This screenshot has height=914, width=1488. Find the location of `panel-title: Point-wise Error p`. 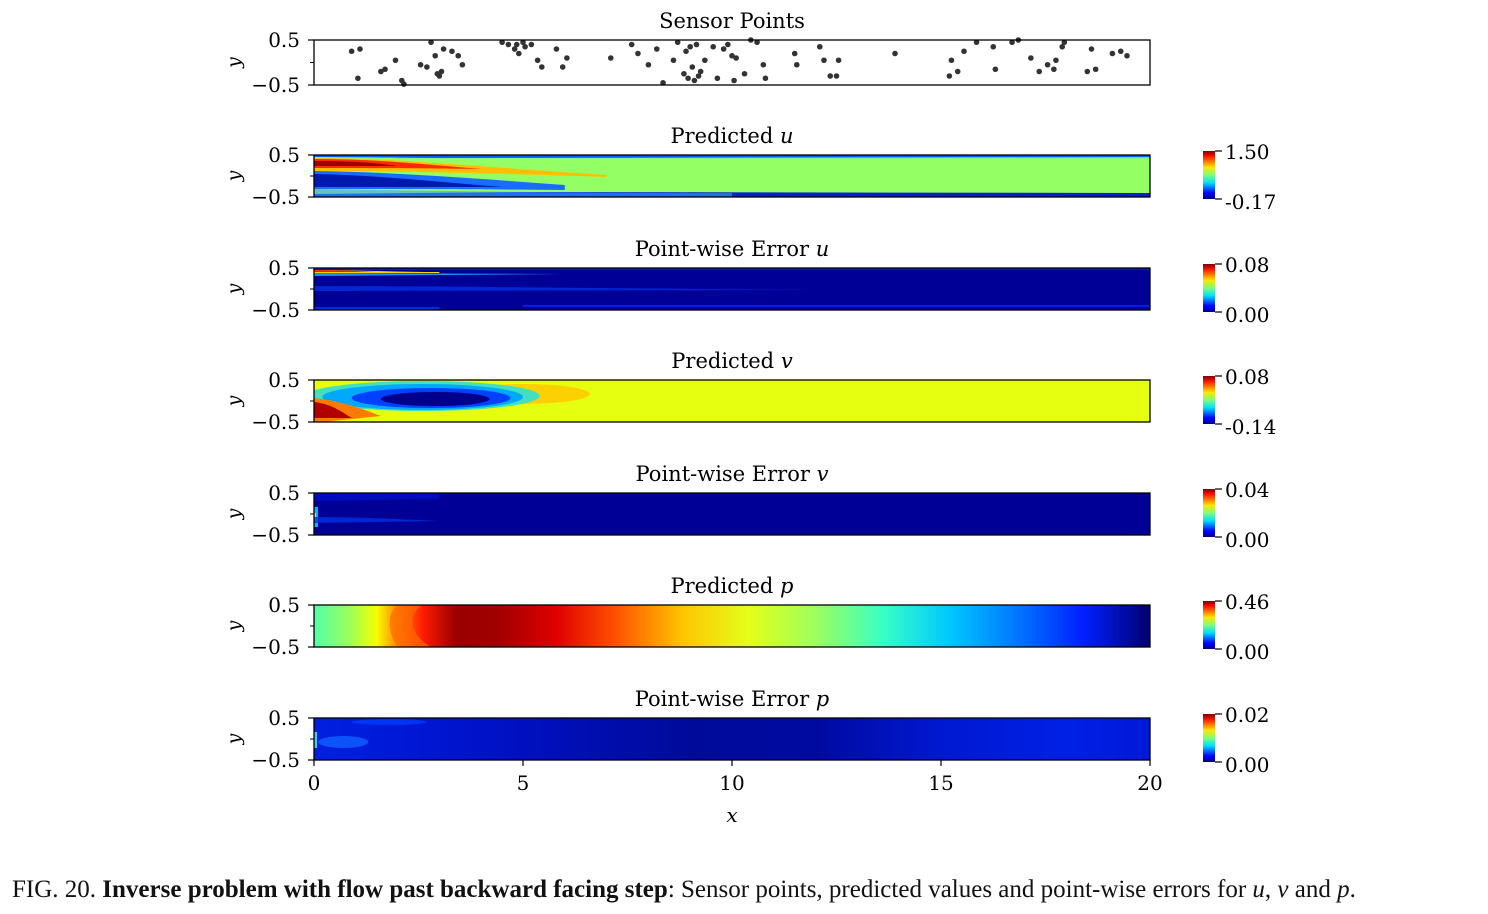

panel-title: Point-wise Error p is located at coordinates (732, 699).